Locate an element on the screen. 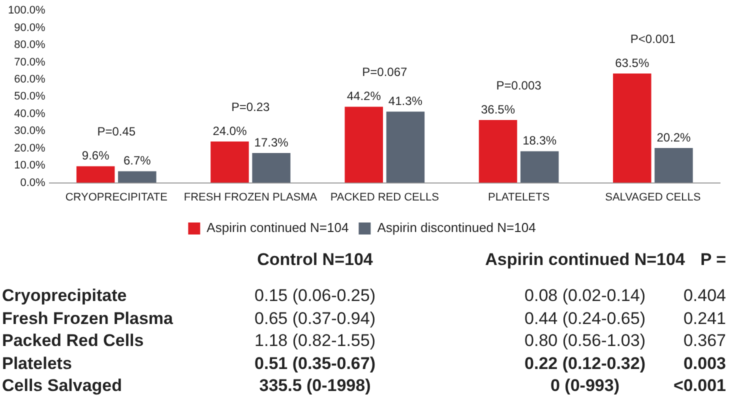 The image size is (730, 399). y-tick-label: 50.0% is located at coordinates (30, 96).